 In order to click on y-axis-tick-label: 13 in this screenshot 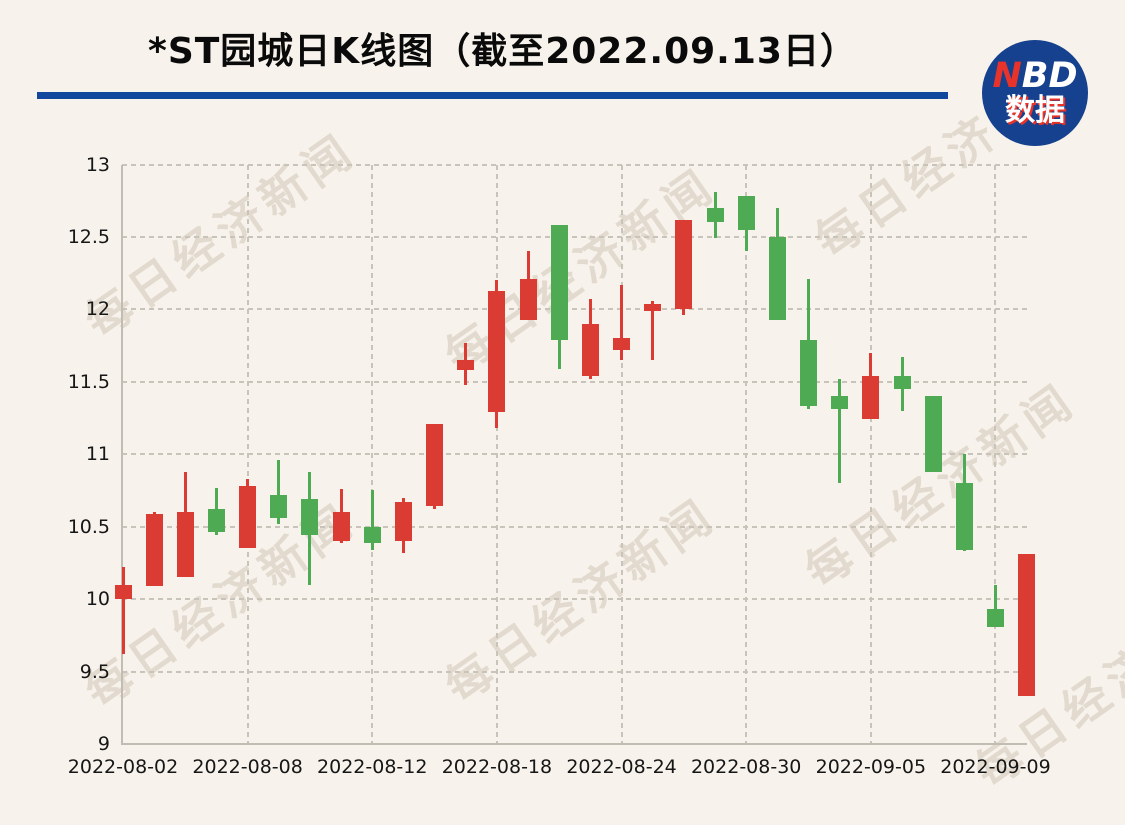, I will do `click(97, 164)`.